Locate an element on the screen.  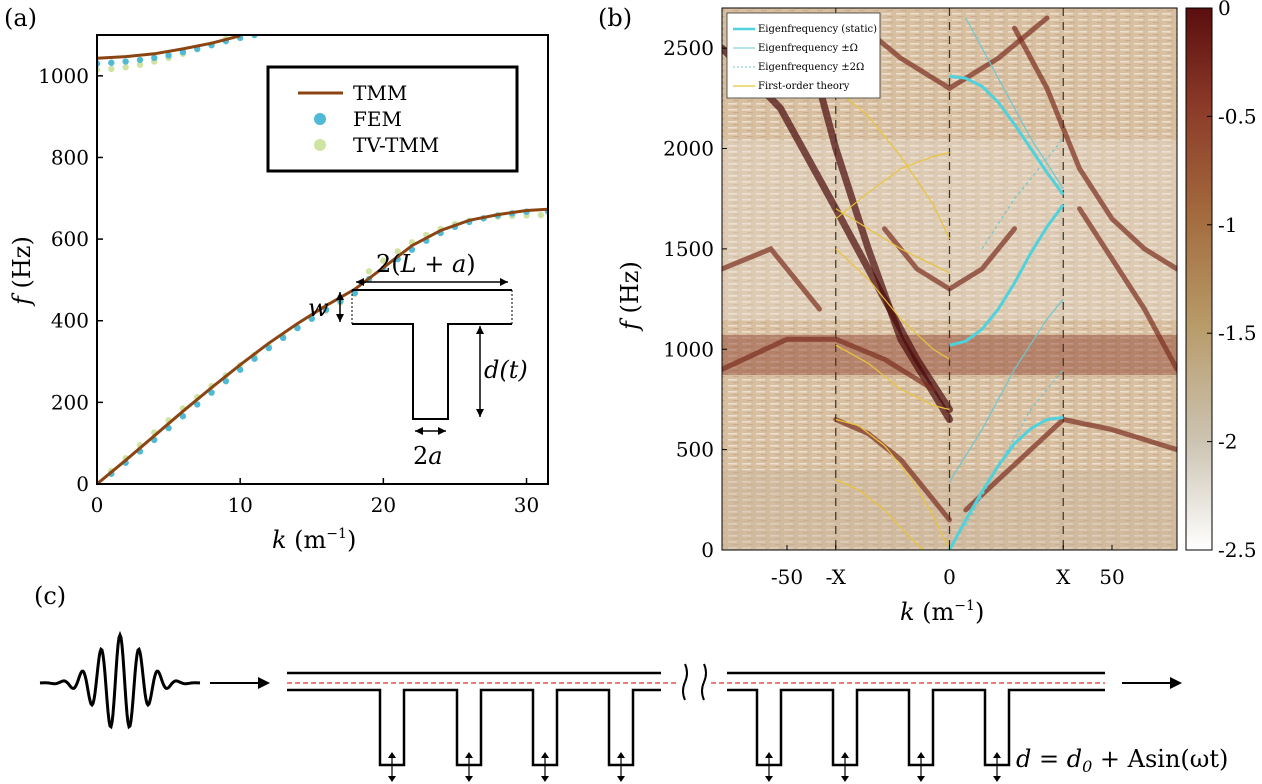
panel-b-xlabel: k (m−1) is located at coordinates (942, 612).